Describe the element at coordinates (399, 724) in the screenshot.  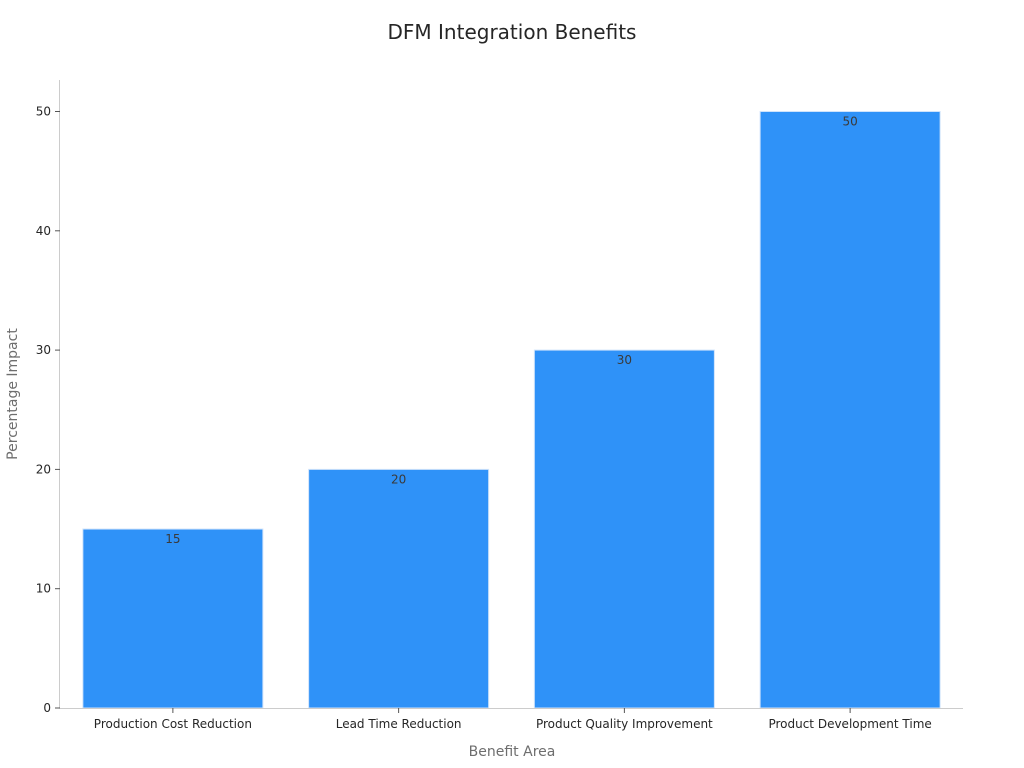
I see `x-tick-label: Lead Time Reduction` at that location.